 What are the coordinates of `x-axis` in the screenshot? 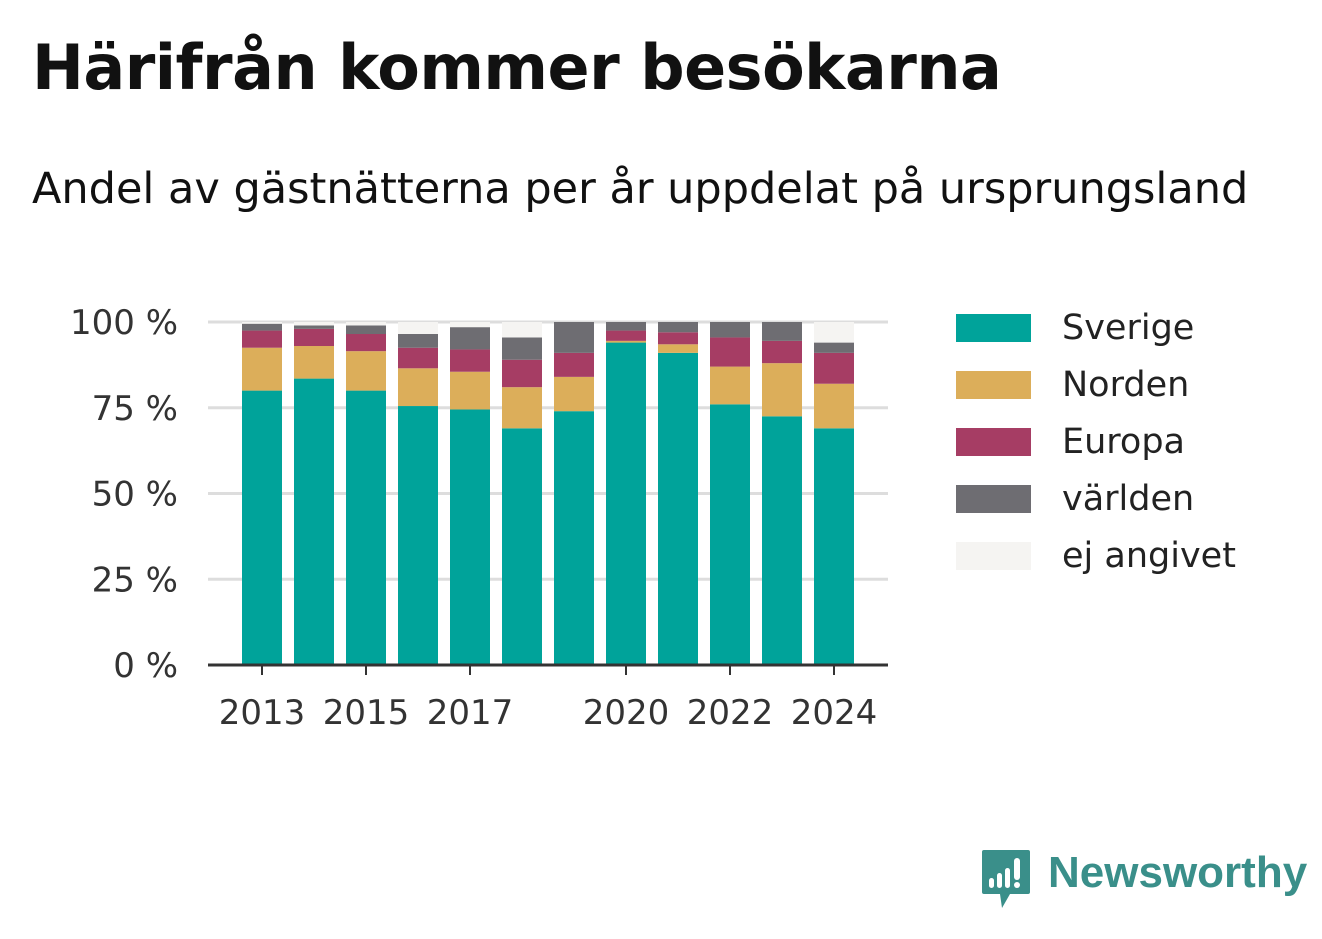 It's located at (548, 669).